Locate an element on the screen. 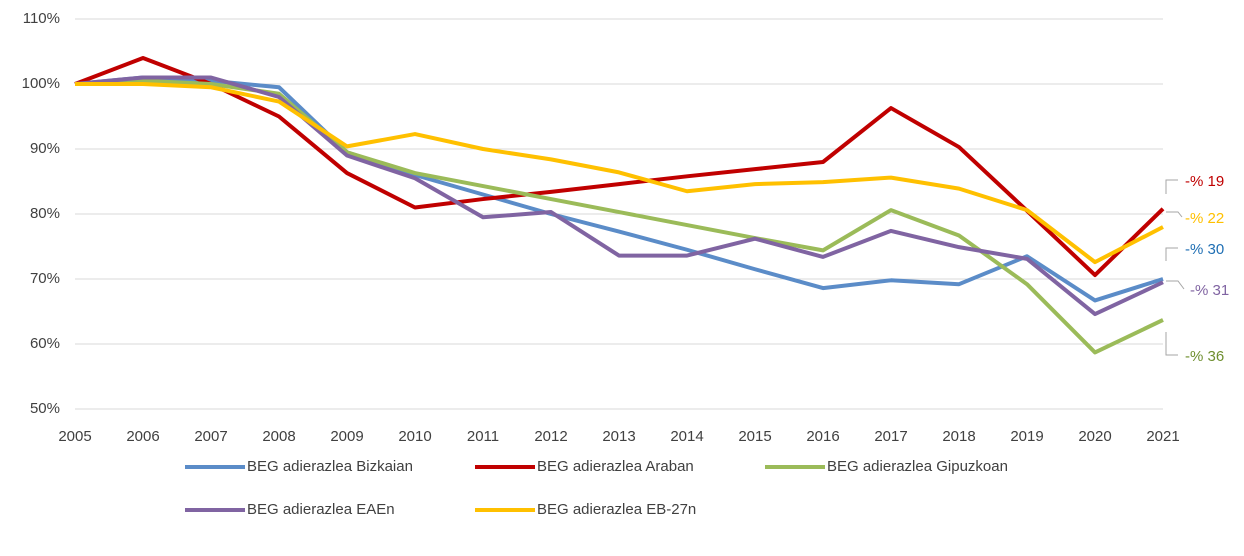 This screenshot has width=1244, height=556. legend-label: BEG adierazlea Gipuzkoan is located at coordinates (917, 466).